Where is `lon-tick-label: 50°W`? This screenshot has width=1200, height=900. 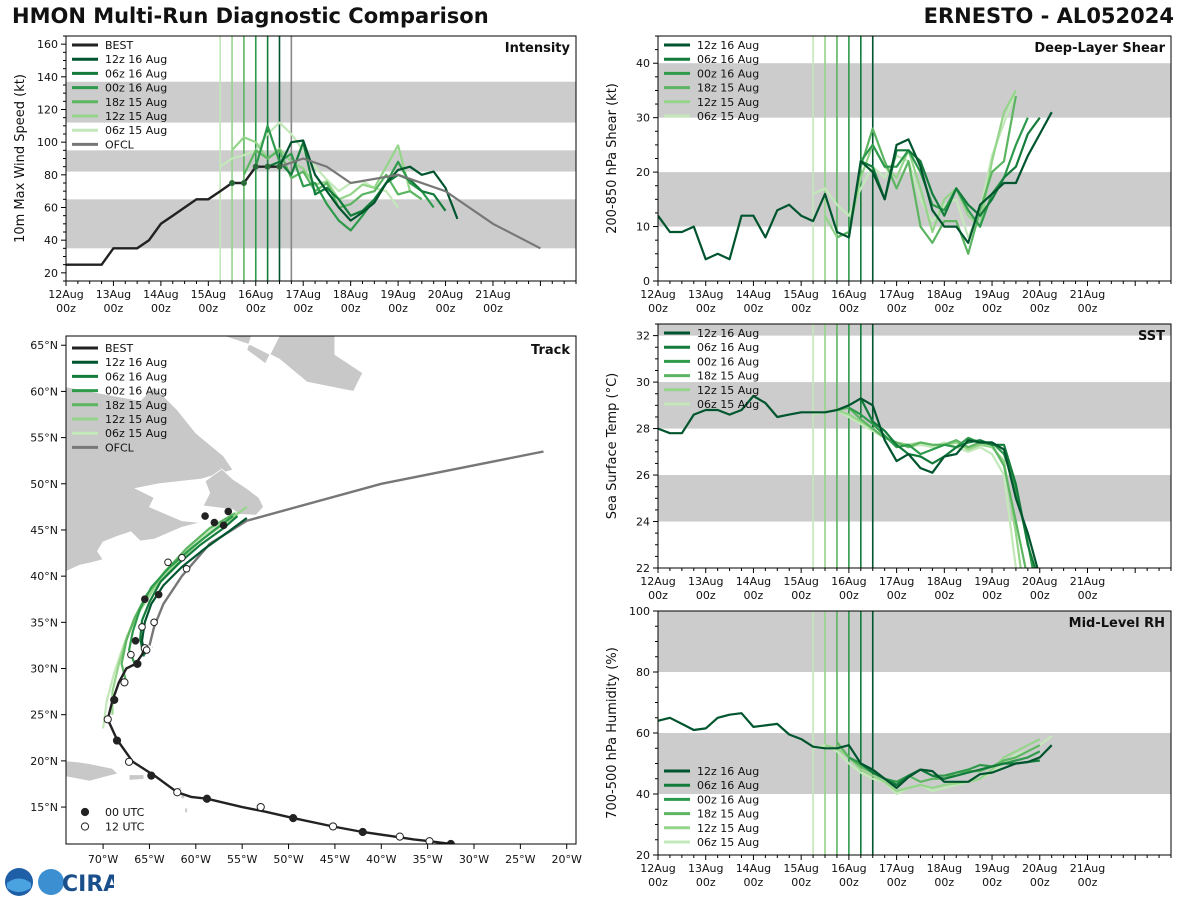 lon-tick-label: 50°W is located at coordinates (288, 859).